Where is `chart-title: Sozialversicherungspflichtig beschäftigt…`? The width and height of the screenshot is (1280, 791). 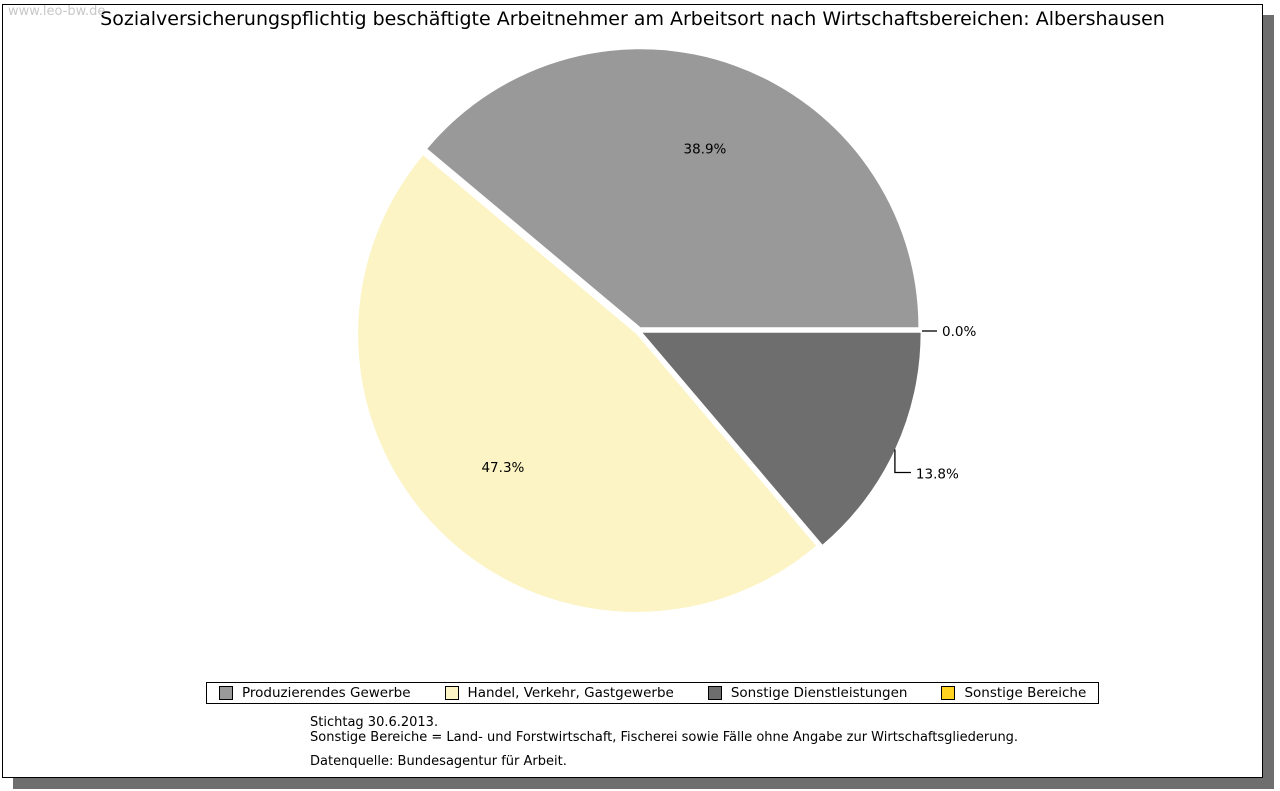 chart-title: Sozialversicherungspflichtig beschäftigt… is located at coordinates (632, 19).